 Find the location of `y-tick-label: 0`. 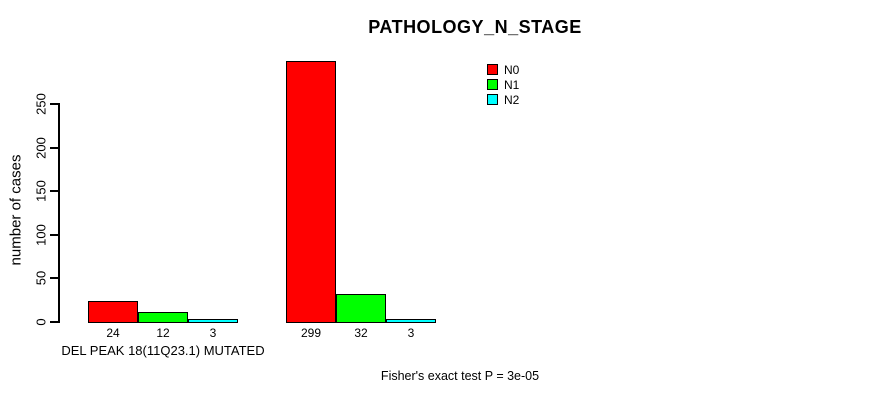

y-tick-label: 0 is located at coordinates (41, 322).